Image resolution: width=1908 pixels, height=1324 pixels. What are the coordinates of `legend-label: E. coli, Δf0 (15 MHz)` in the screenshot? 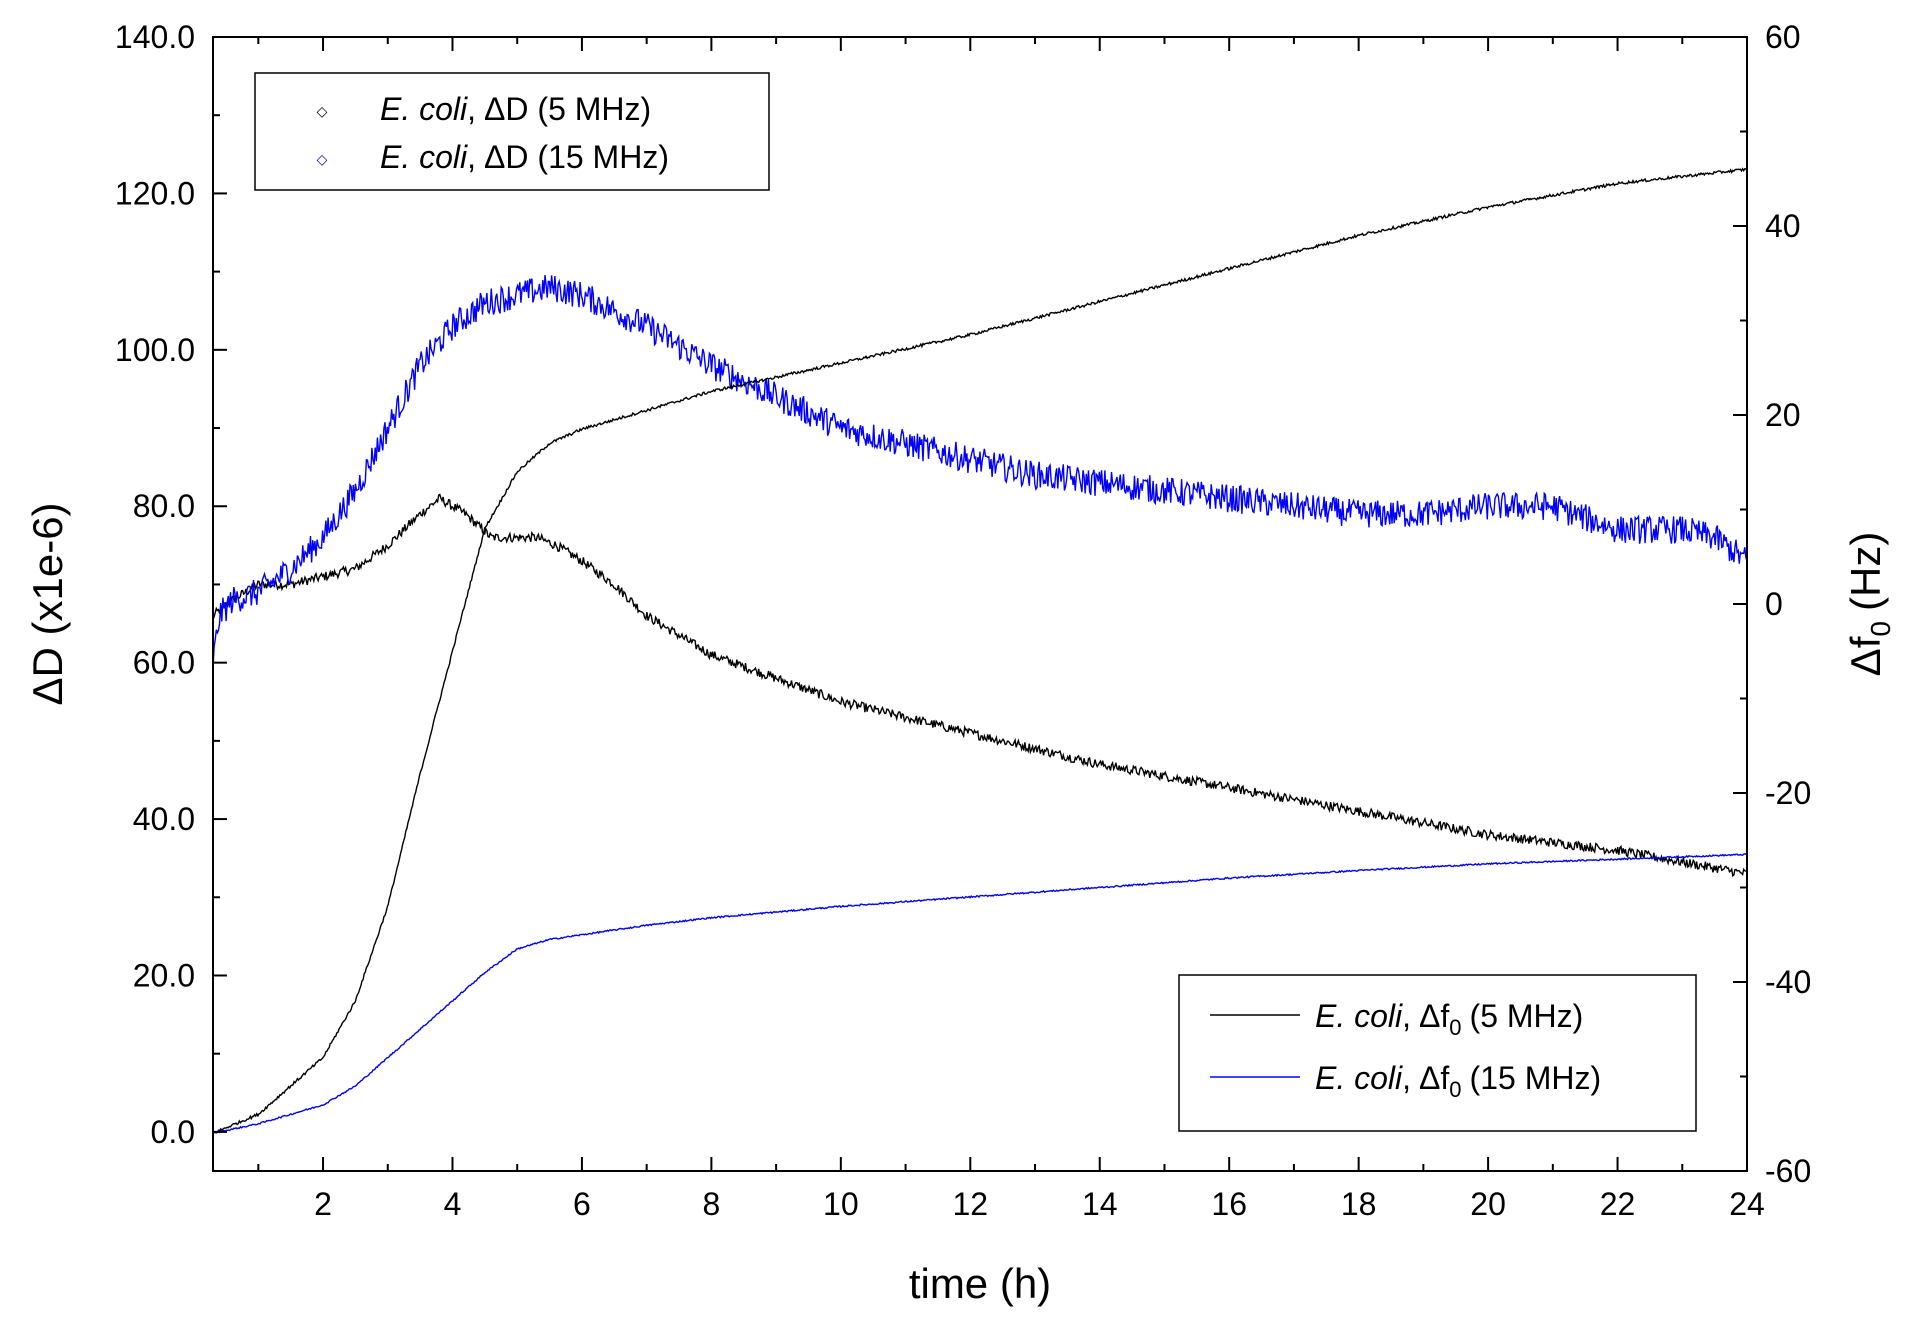 It's located at (1458, 1081).